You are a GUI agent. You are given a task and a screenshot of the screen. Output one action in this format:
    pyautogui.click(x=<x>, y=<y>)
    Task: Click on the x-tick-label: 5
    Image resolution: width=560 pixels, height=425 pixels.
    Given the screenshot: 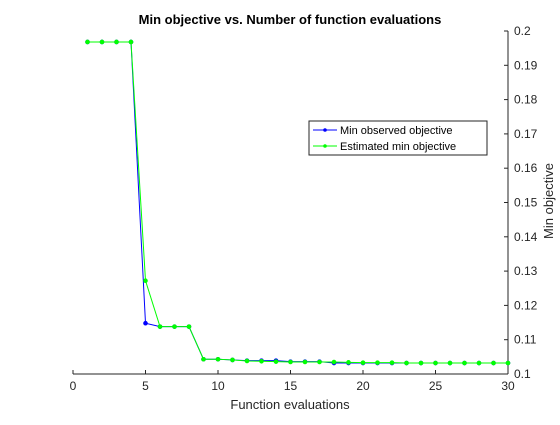 What is the action you would take?
    pyautogui.click(x=145, y=386)
    